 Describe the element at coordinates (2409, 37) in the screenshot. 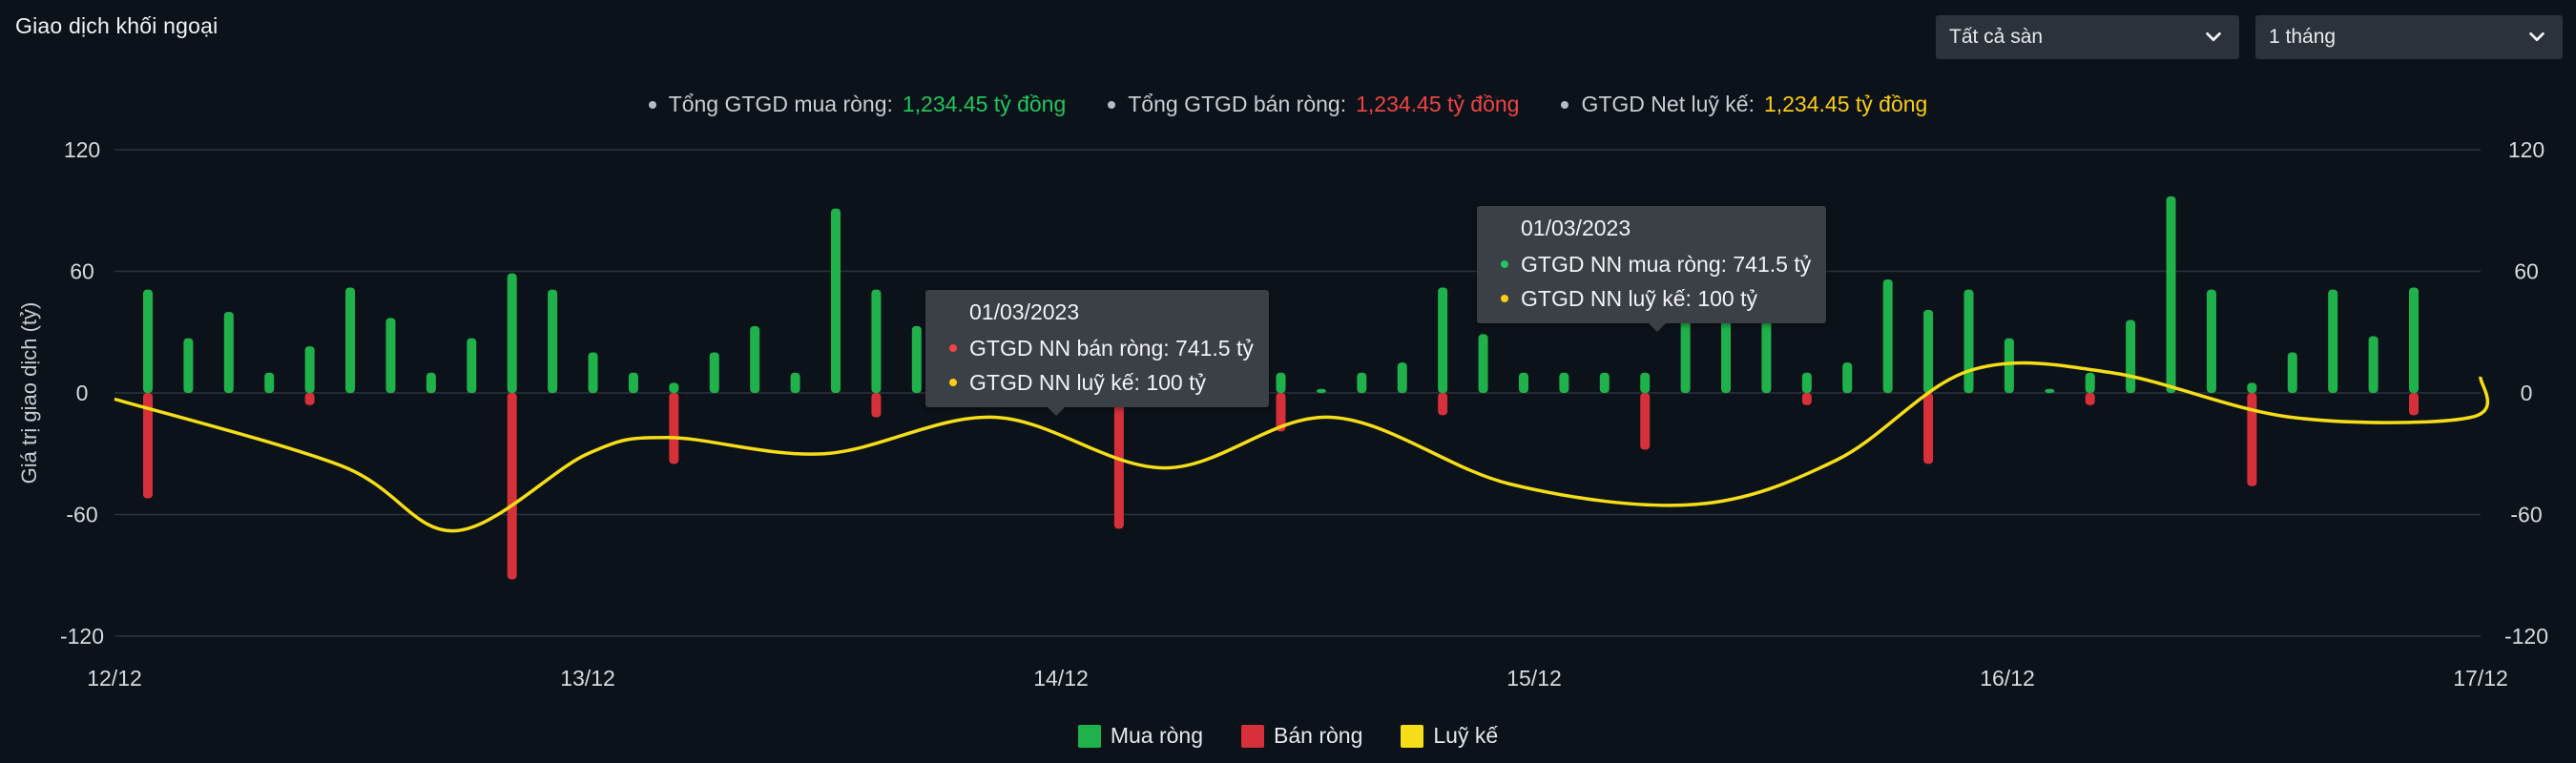

I see `period-select: 1 tháng` at that location.